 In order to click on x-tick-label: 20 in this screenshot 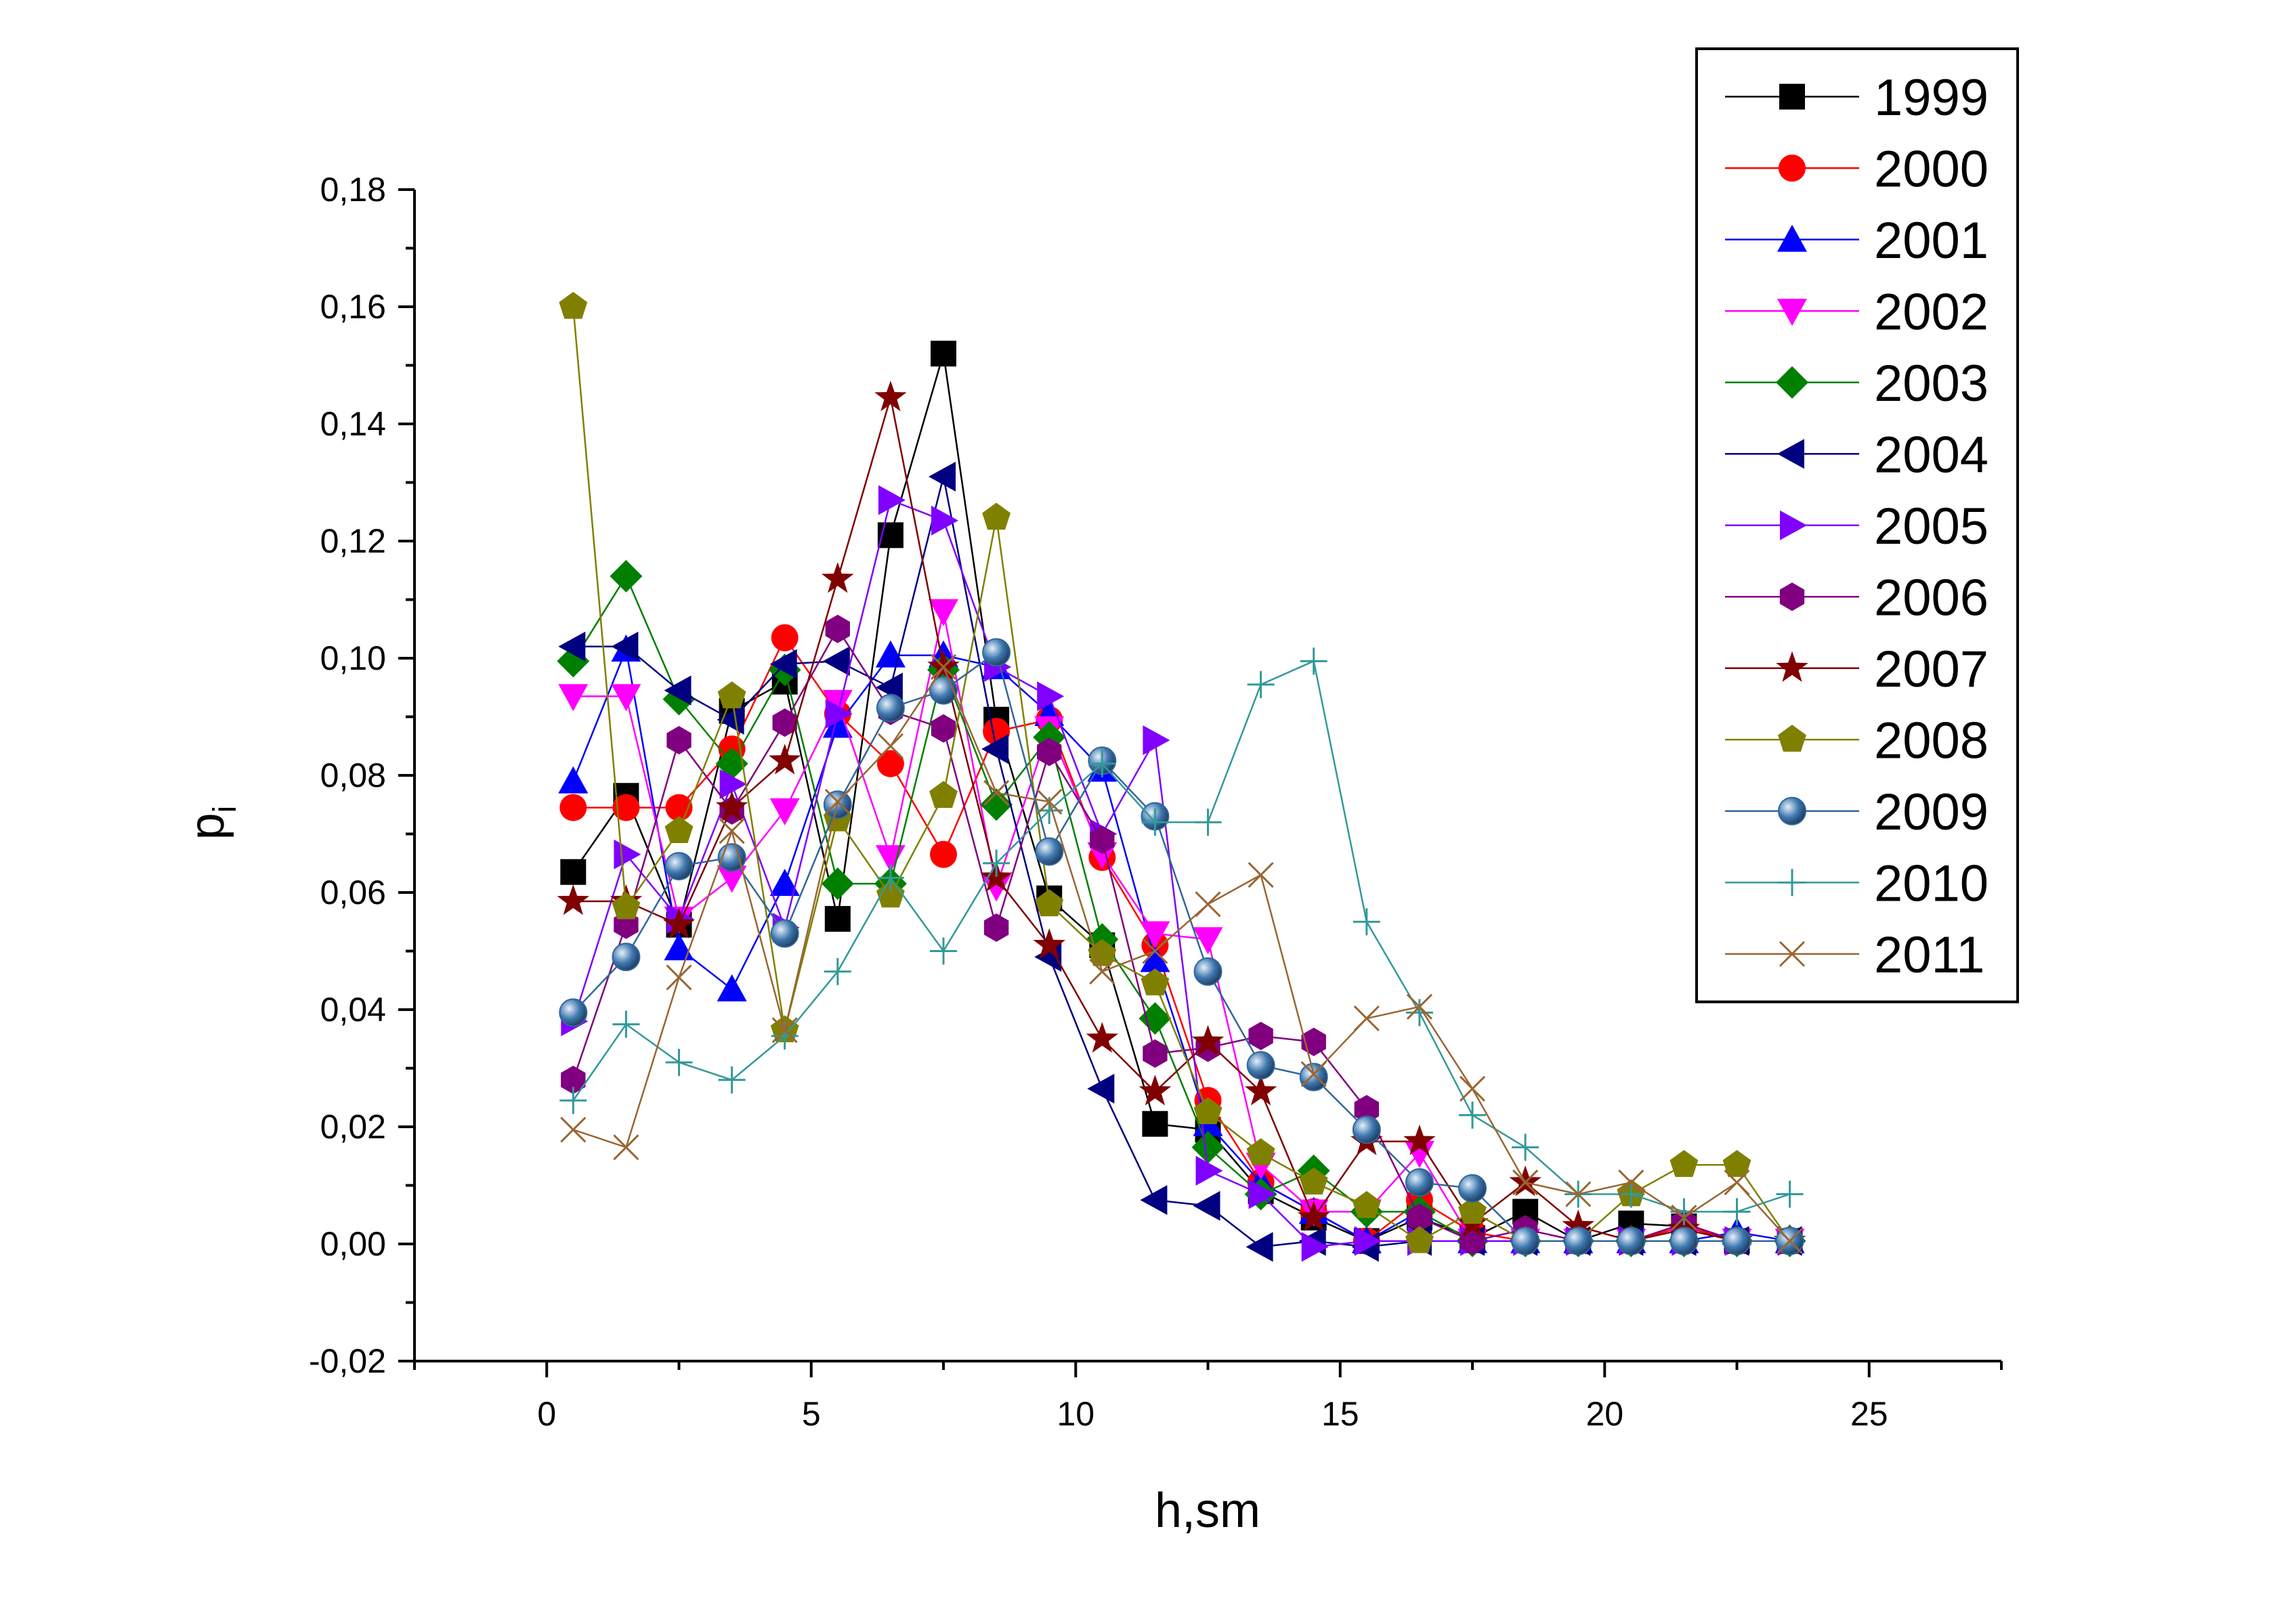, I will do `click(1605, 1414)`.